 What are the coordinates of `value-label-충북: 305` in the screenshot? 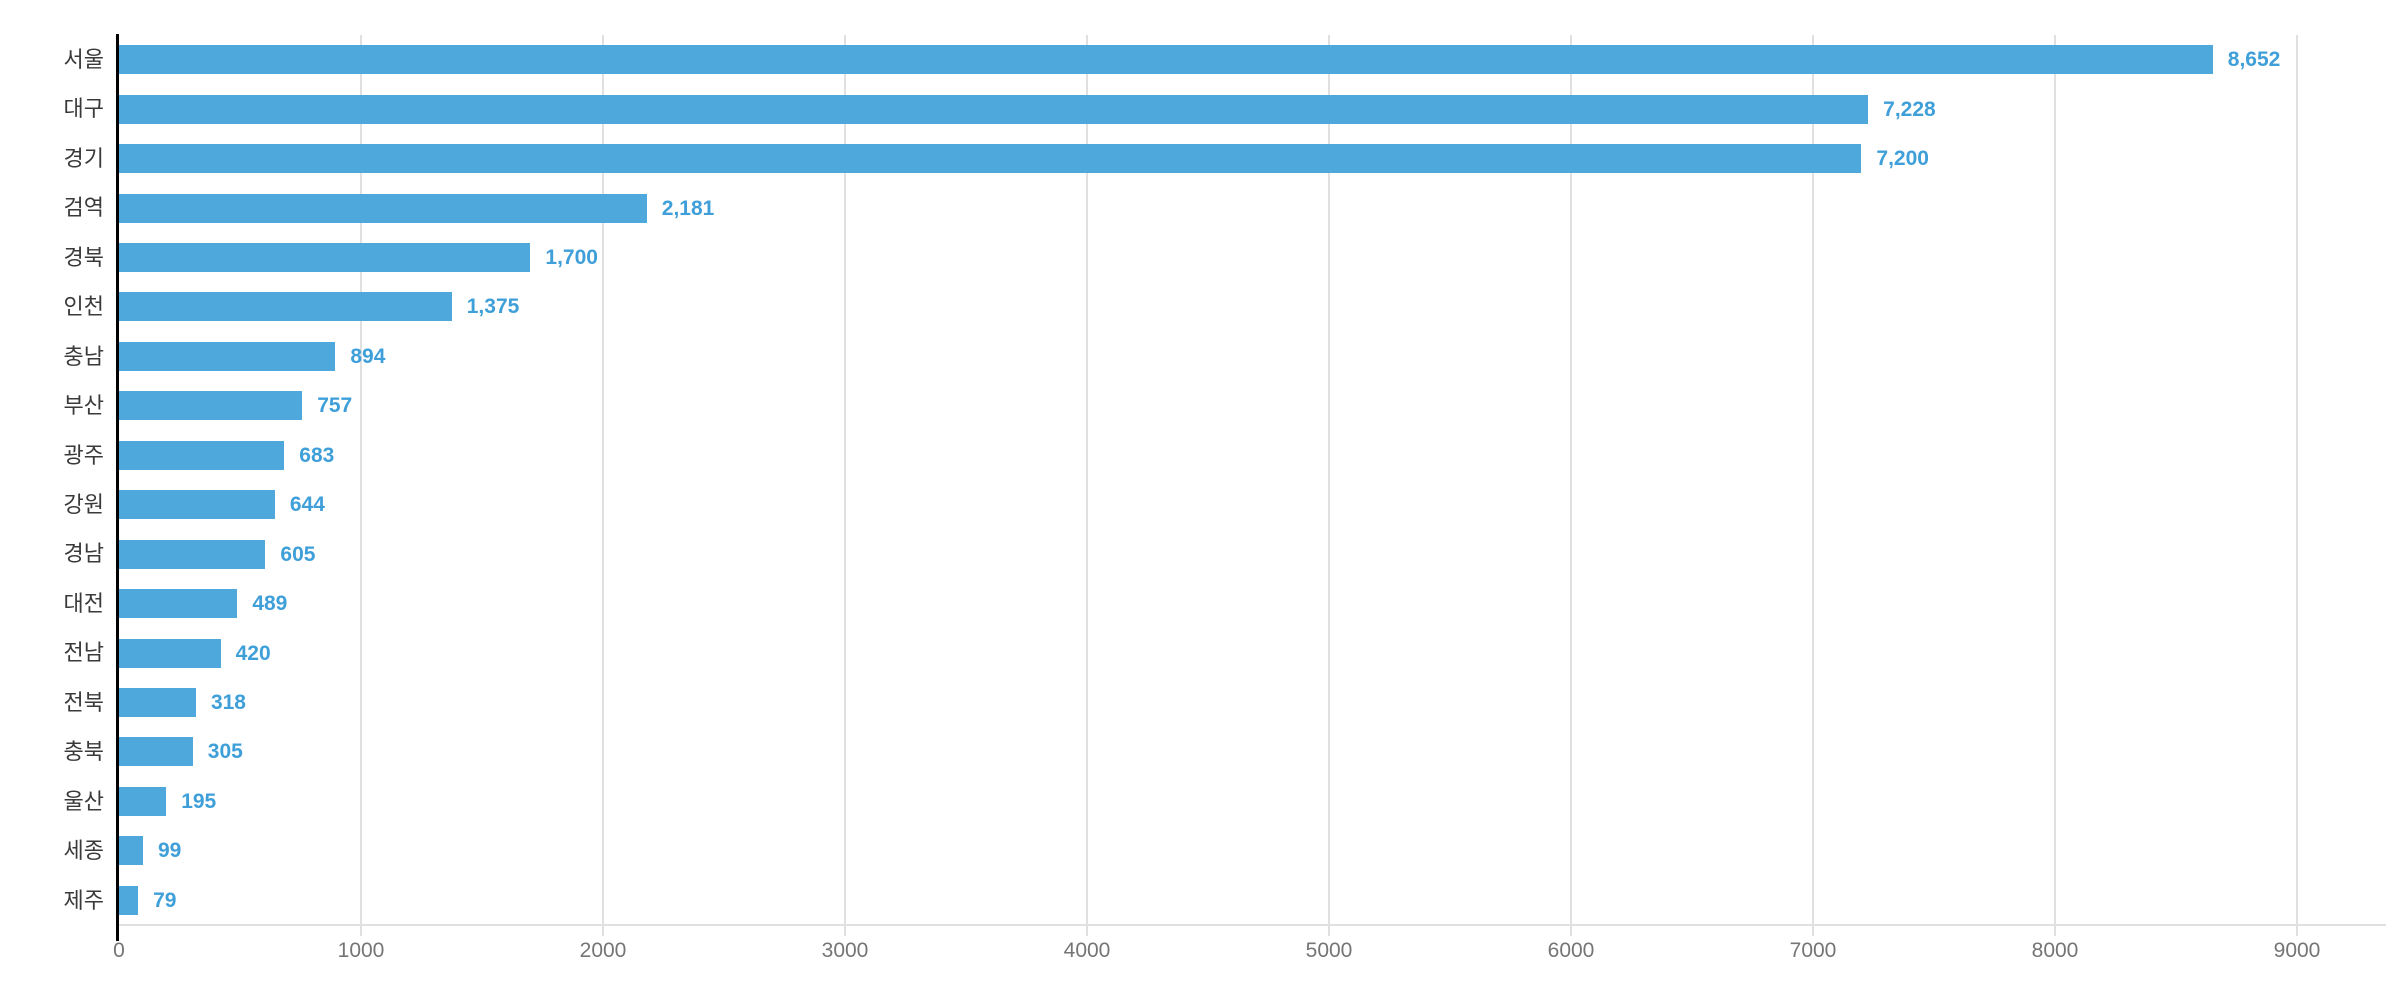 It's located at (225, 752).